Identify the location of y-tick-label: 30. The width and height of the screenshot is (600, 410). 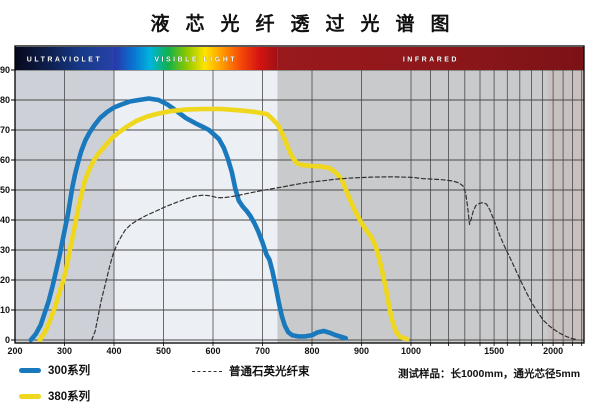
(5, 250).